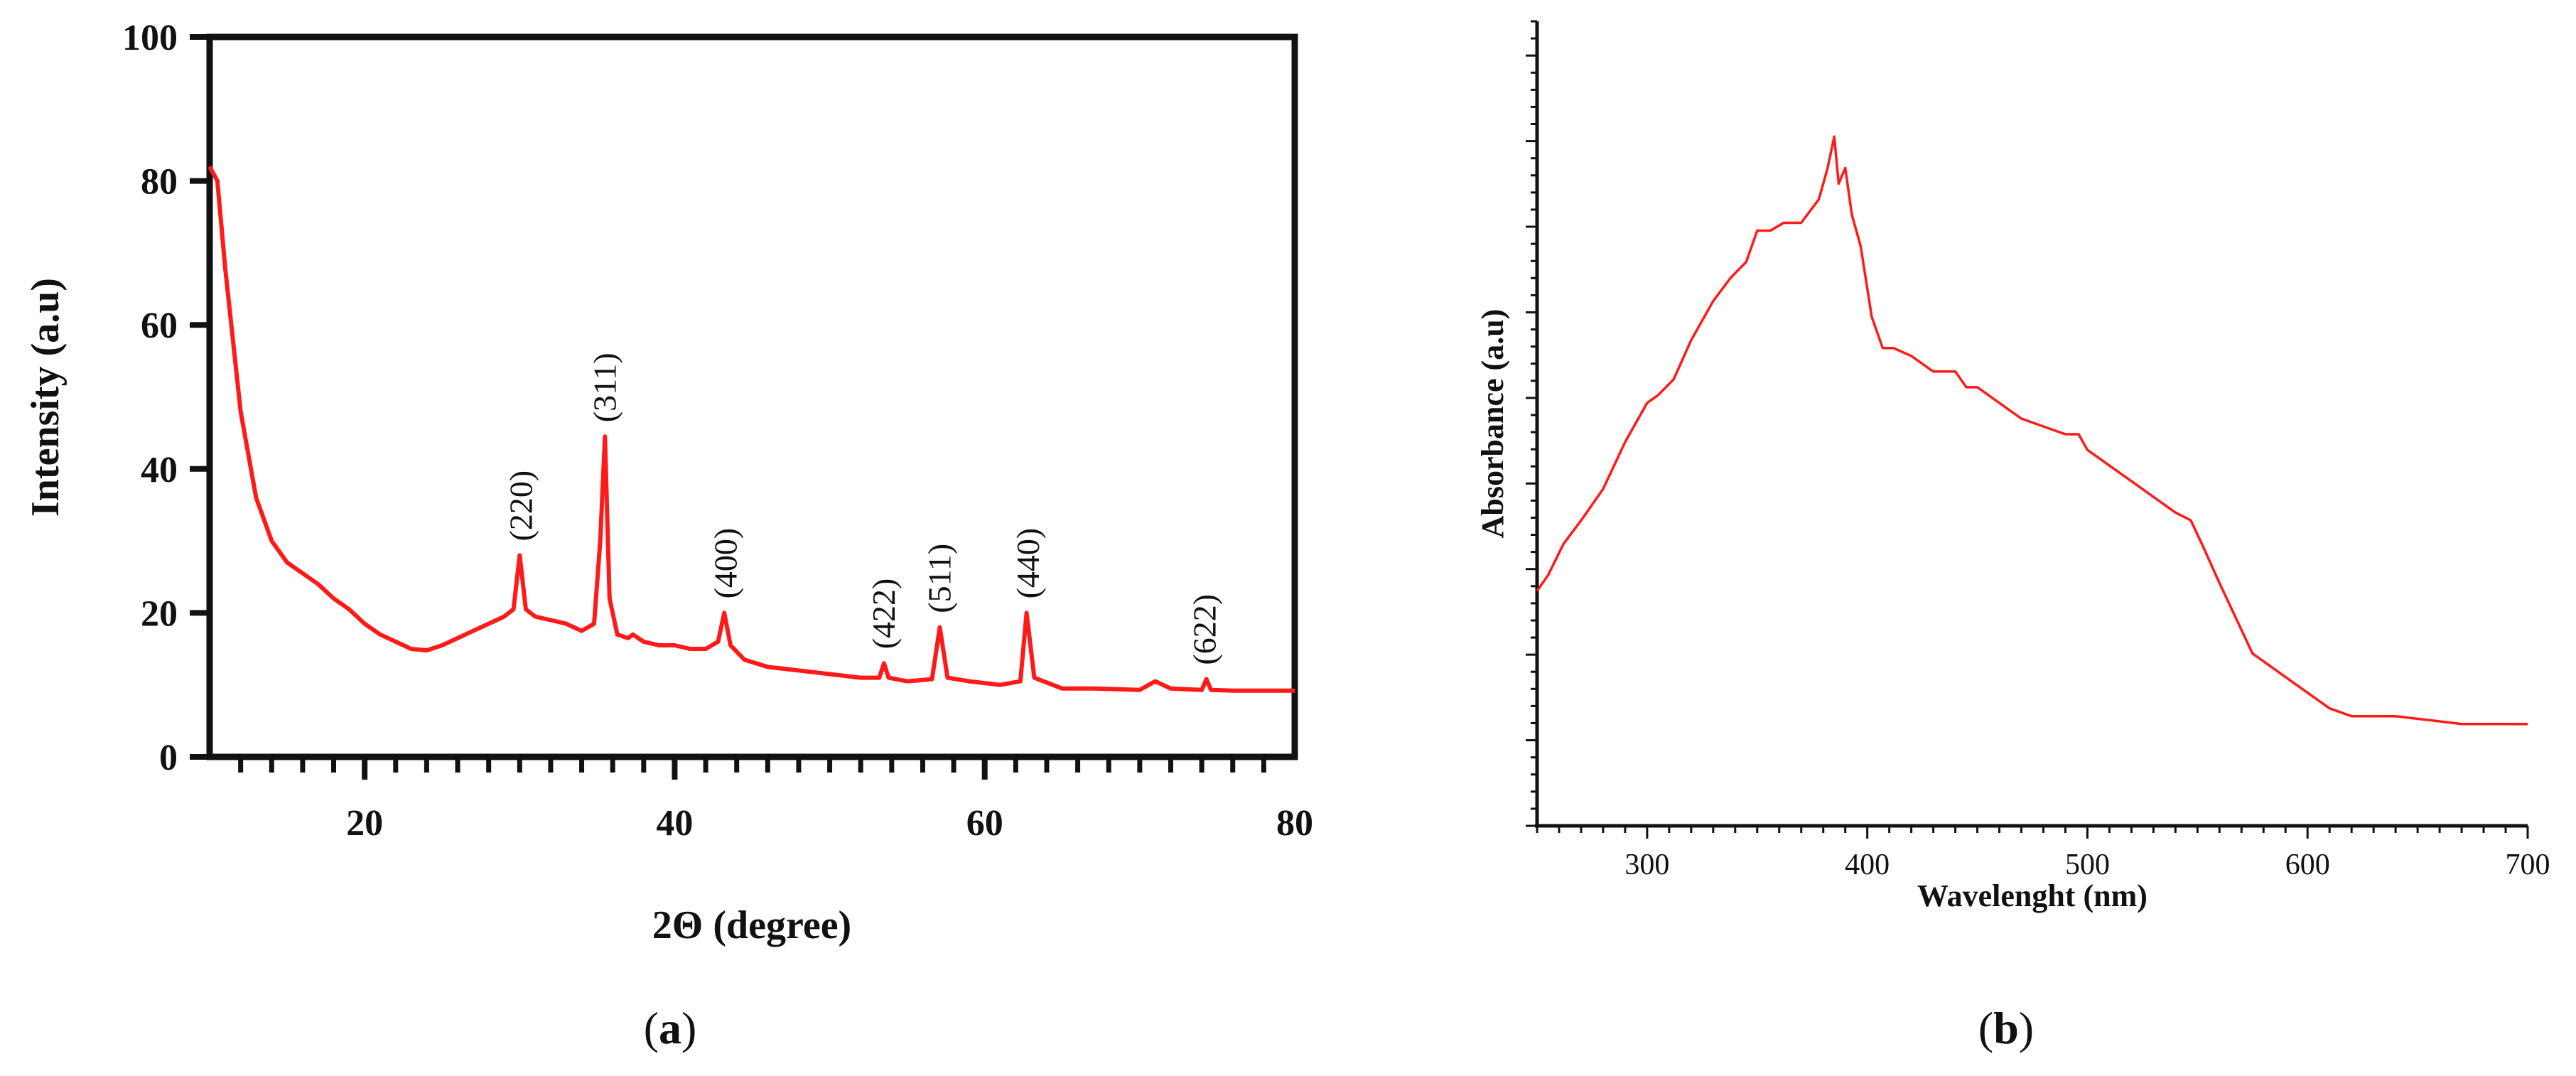  What do you see at coordinates (671, 1028) in the screenshot?
I see `panel-label-a: (a)` at bounding box center [671, 1028].